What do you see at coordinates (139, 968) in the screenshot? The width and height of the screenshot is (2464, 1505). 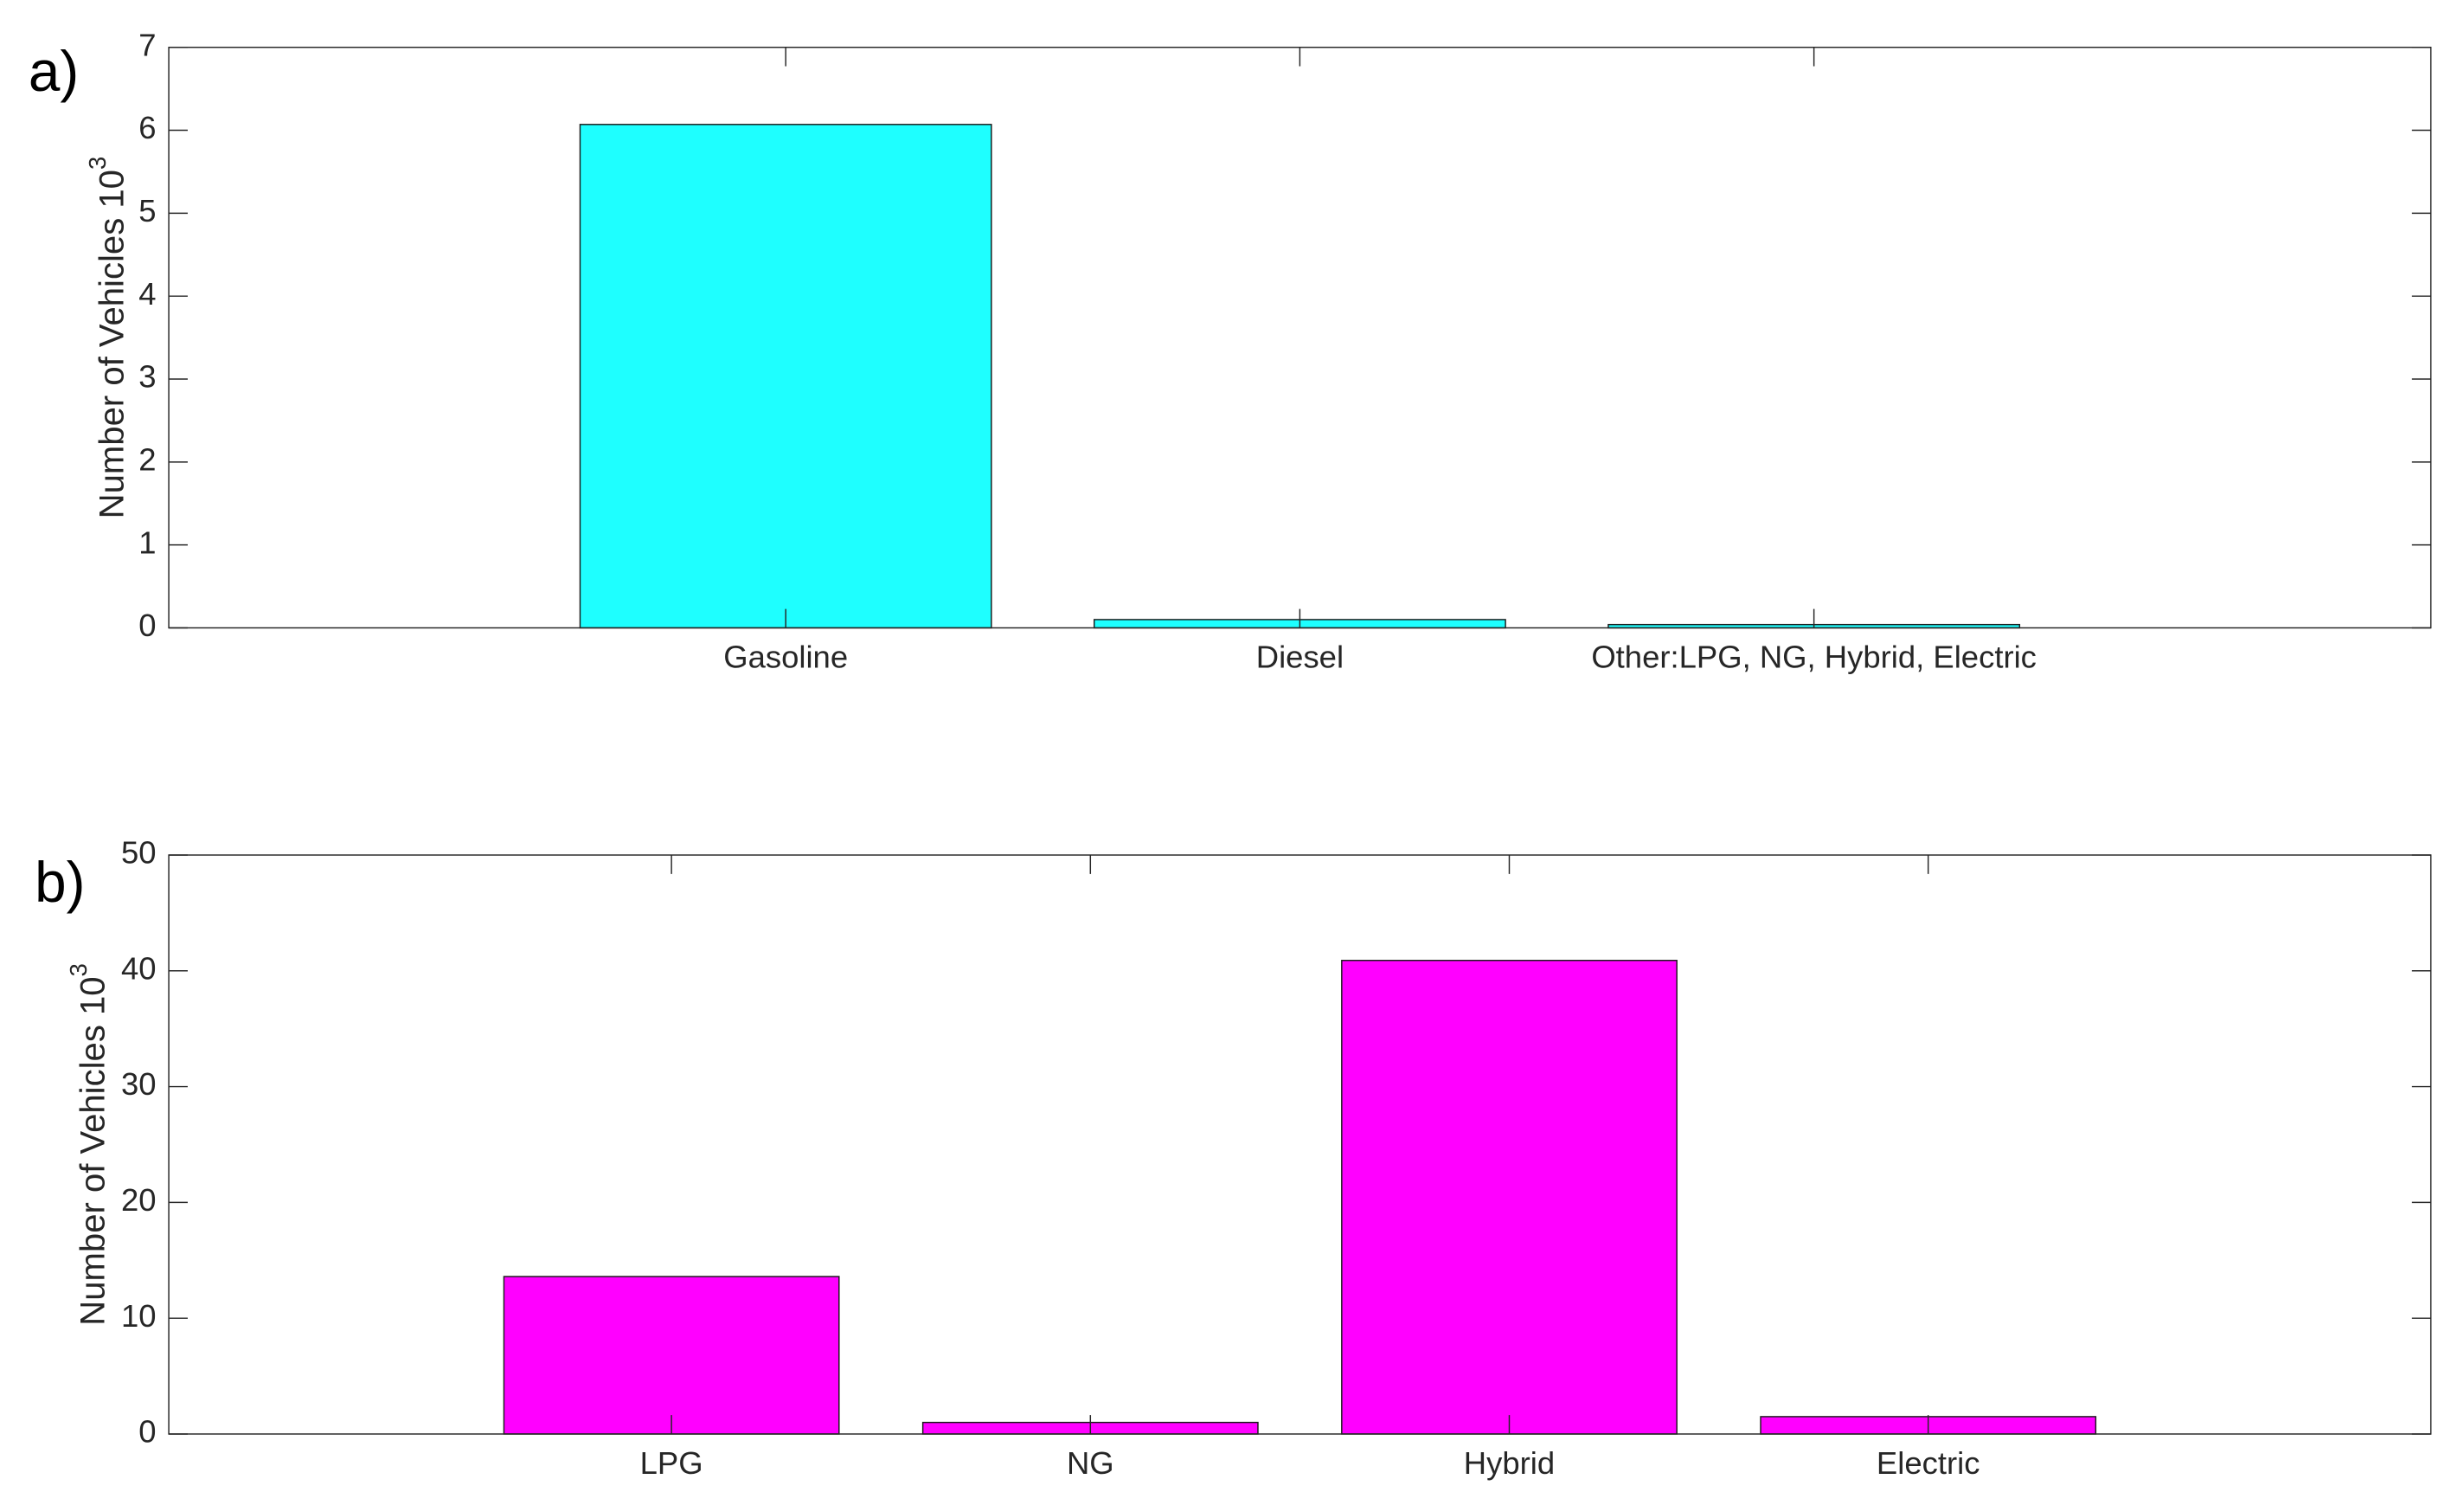 I see `y-tick-label: 40` at bounding box center [139, 968].